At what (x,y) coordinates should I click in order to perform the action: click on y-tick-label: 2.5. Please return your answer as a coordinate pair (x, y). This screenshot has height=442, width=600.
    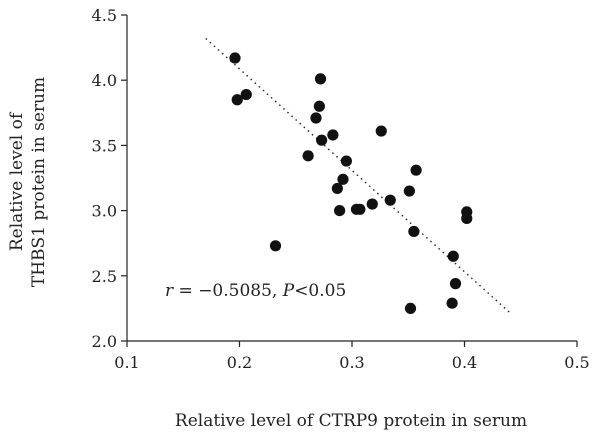
    Looking at the image, I should click on (104, 276).